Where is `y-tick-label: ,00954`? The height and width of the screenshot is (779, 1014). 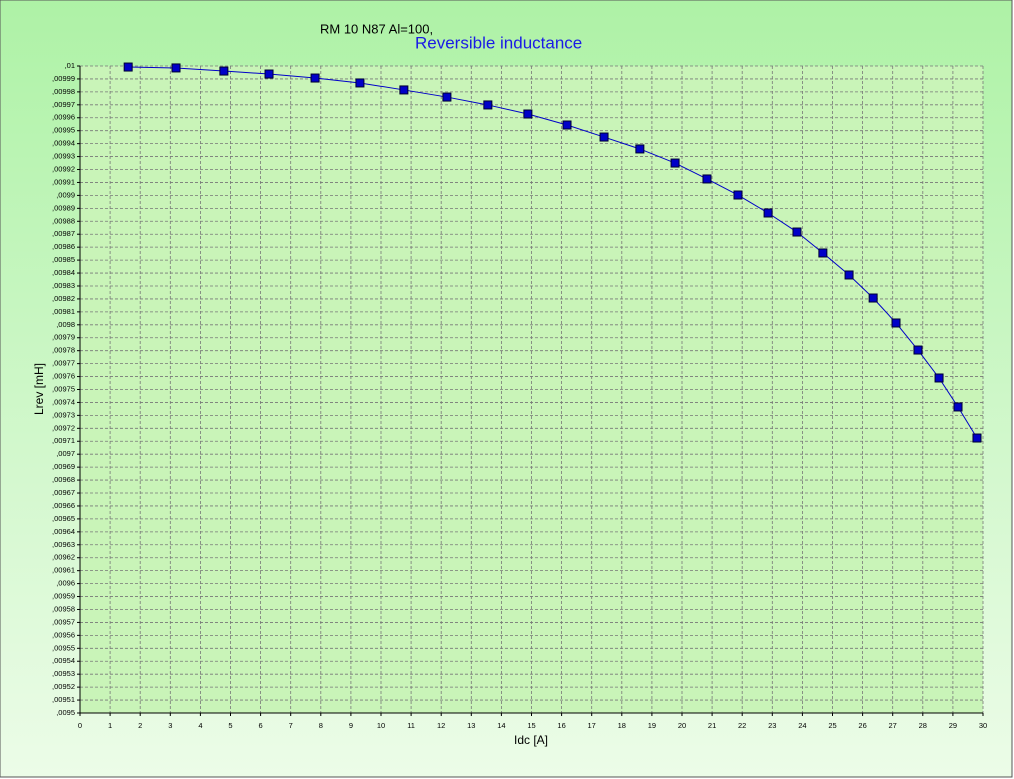 y-tick-label: ,00954 is located at coordinates (63, 660).